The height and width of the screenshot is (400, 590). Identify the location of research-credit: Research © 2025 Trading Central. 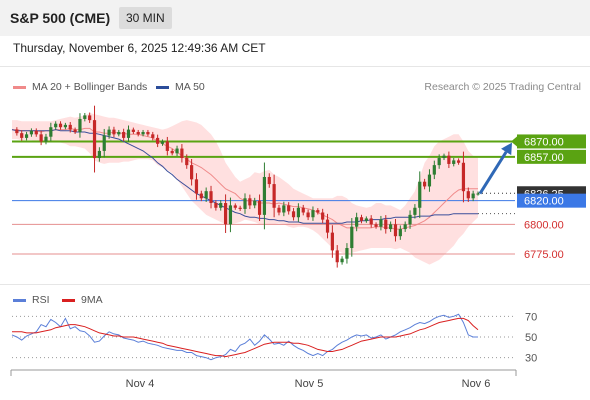
(502, 87).